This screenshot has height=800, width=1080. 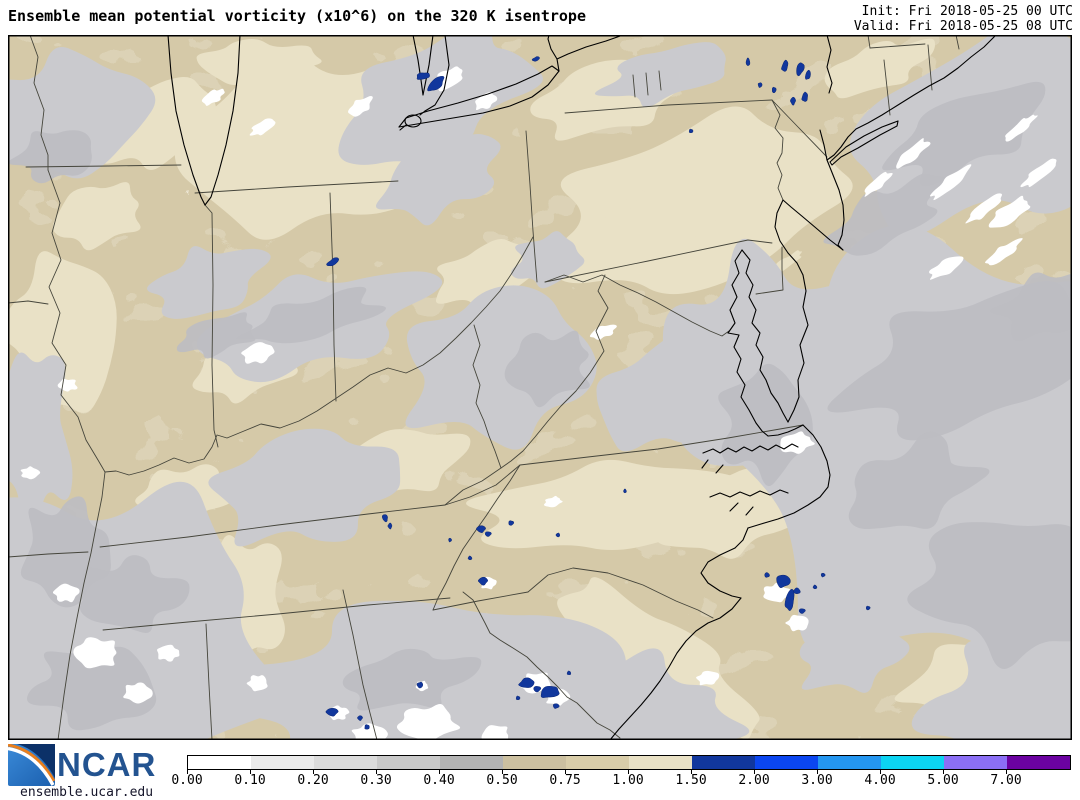 What do you see at coordinates (313, 780) in the screenshot?
I see `colorbar-tick-label: 0.20` at bounding box center [313, 780].